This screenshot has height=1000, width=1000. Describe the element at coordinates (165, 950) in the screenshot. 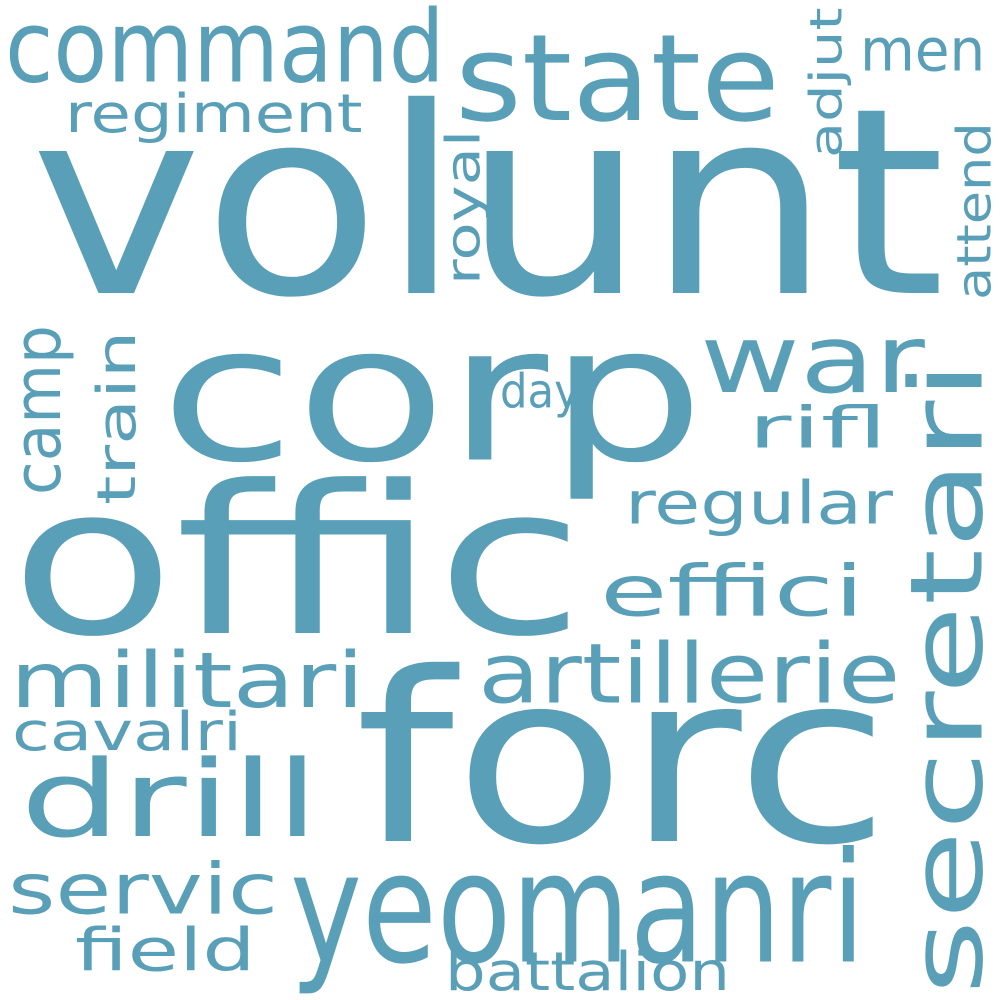

I see `word-field: field` at that location.